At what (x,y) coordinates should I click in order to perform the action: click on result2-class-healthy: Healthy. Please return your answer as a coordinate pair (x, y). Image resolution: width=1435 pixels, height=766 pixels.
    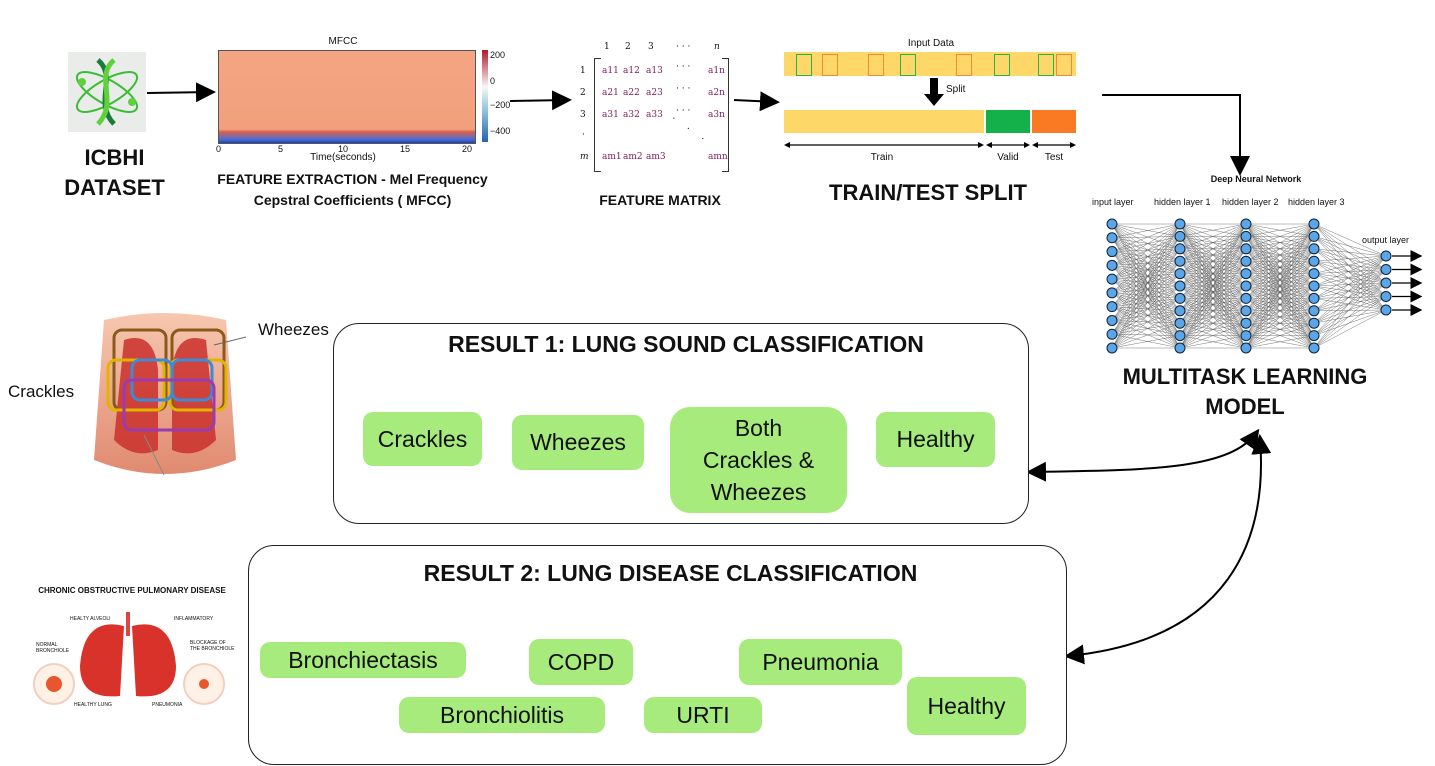
    Looking at the image, I should click on (966, 706).